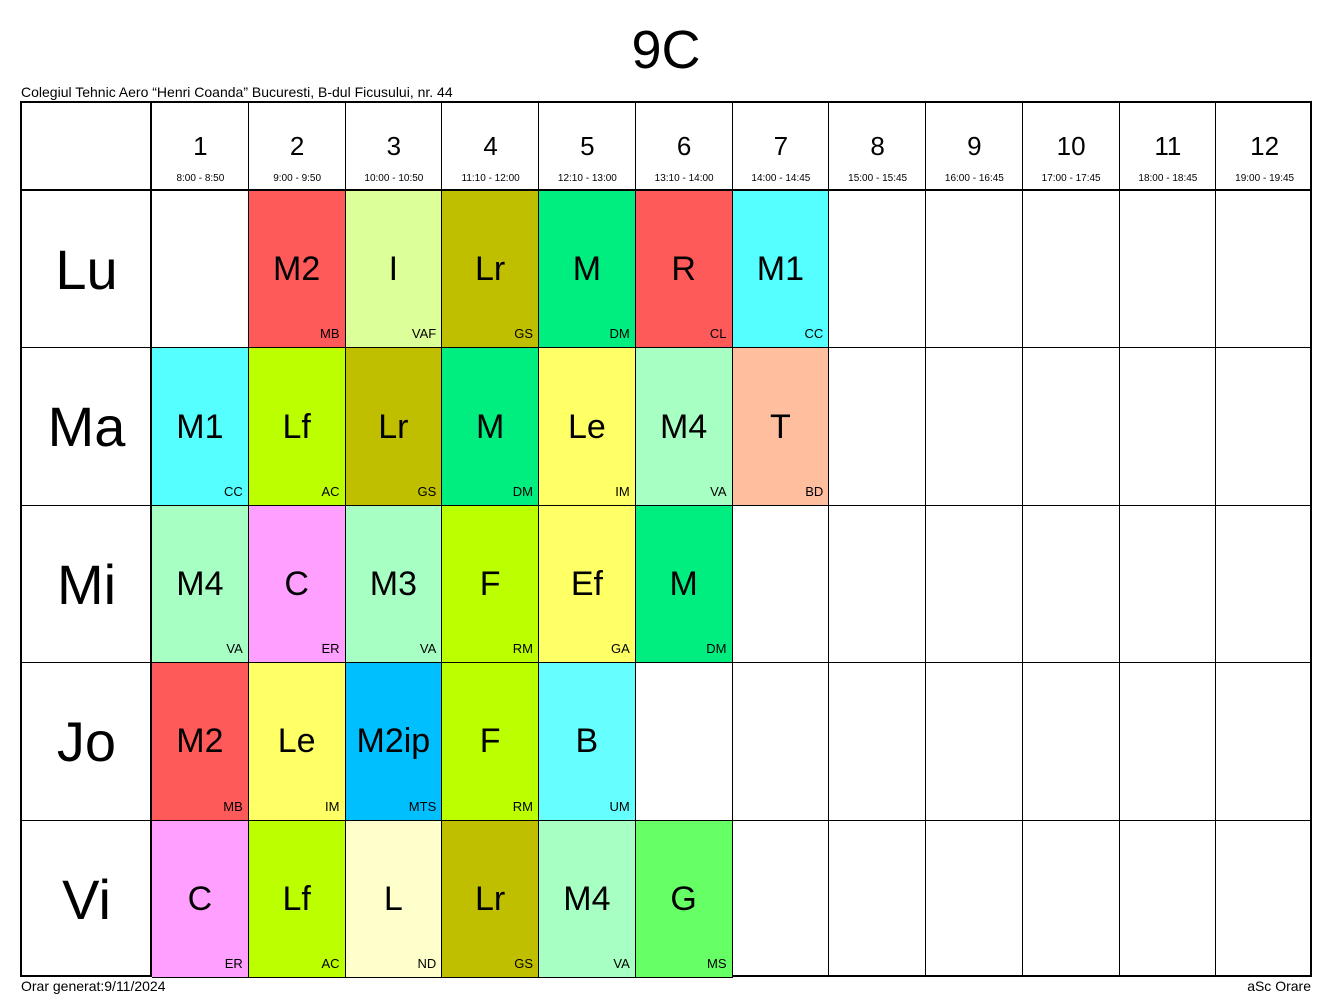 This screenshot has width=1332, height=1000. I want to click on period-number: 6, so click(684, 146).